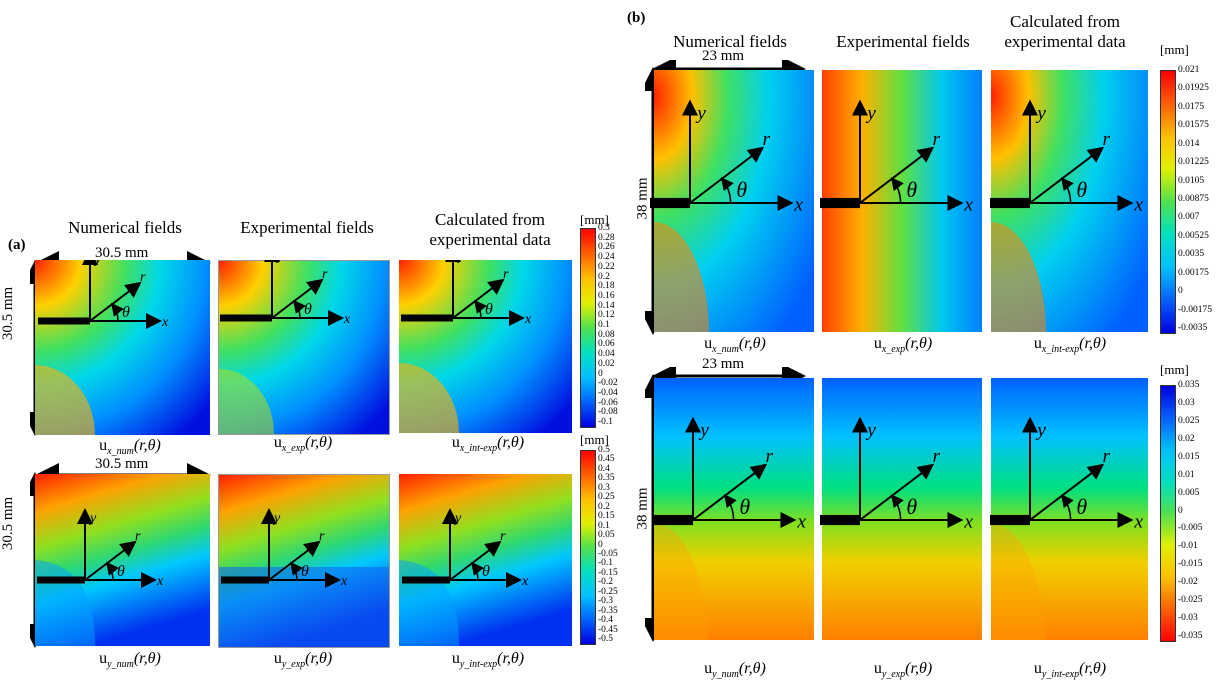 This screenshot has height=687, width=1231. What do you see at coordinates (604, 228) in the screenshot?
I see `colorbar-tick-label: 0.3` at bounding box center [604, 228].